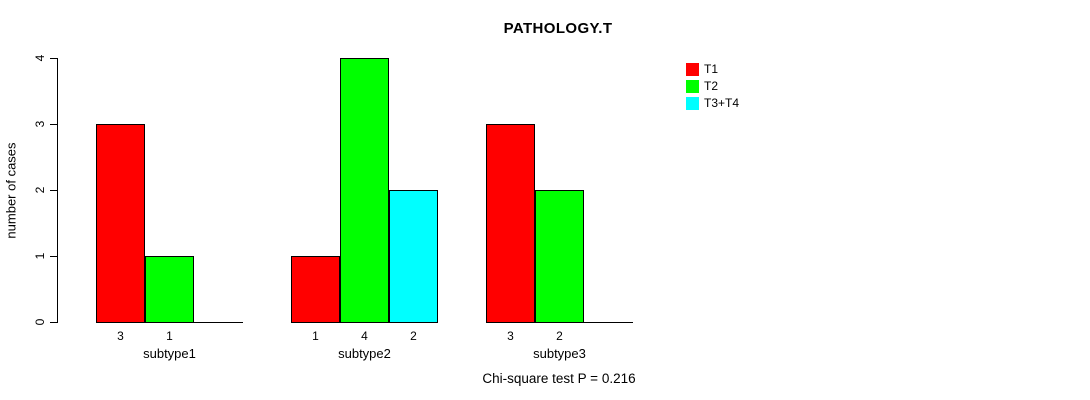 Image resolution: width=1090 pixels, height=400 pixels. Describe the element at coordinates (120, 336) in the screenshot. I see `bar-count-label-T1-subtype1: 3` at that location.